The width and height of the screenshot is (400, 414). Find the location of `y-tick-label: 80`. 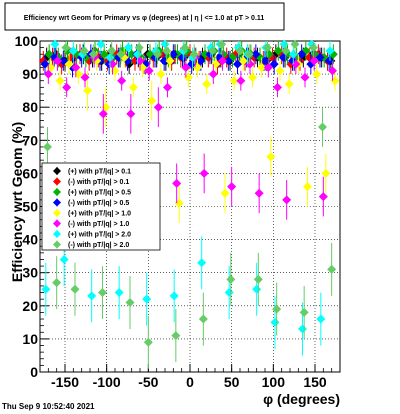

y-tick-label: 80 is located at coordinates (30, 107).